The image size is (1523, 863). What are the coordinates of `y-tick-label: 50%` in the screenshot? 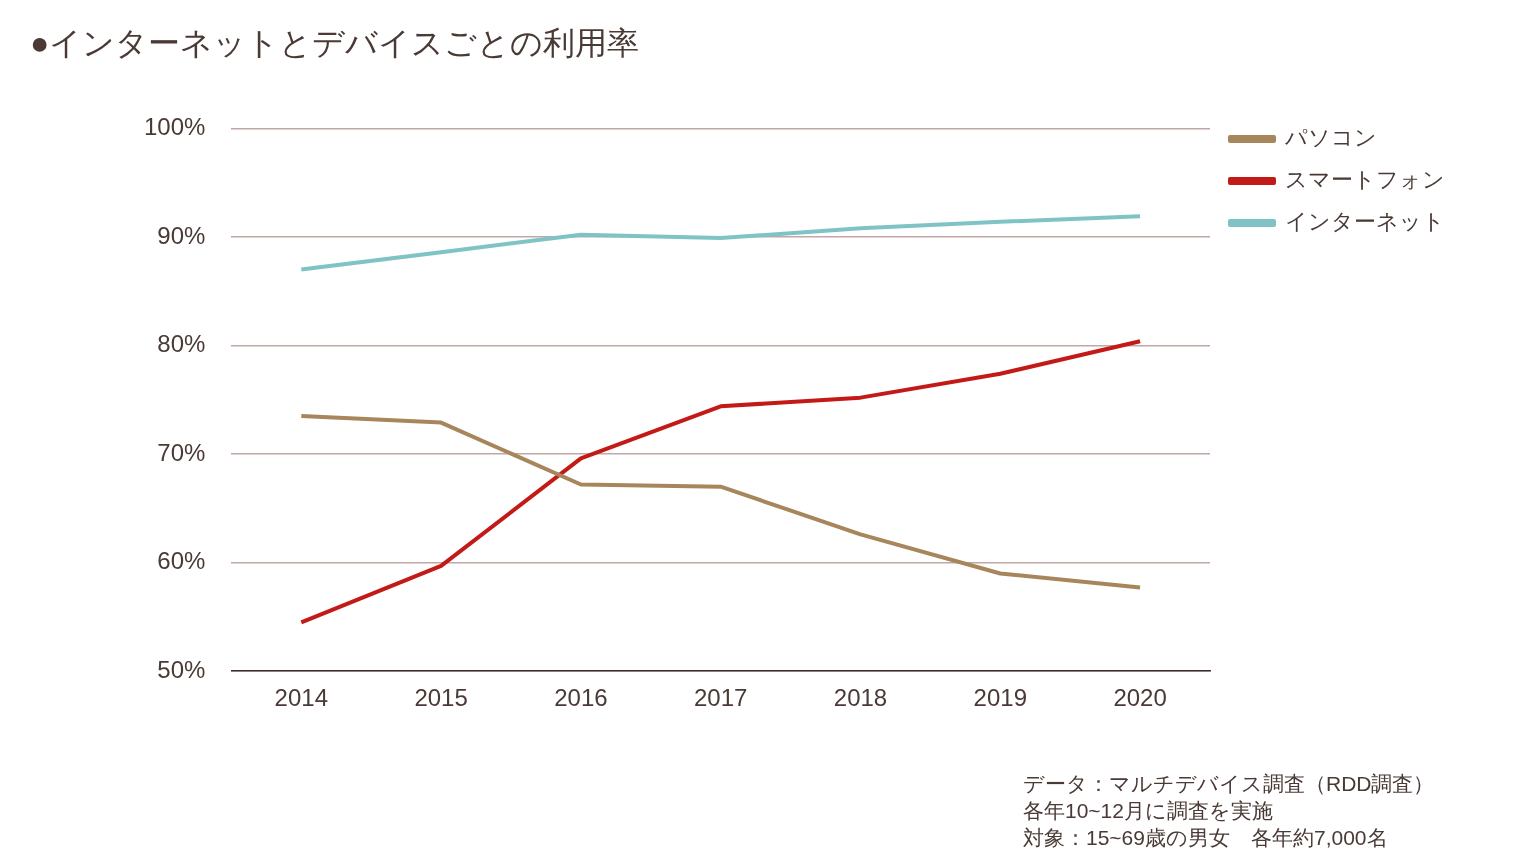 It's located at (181, 669).